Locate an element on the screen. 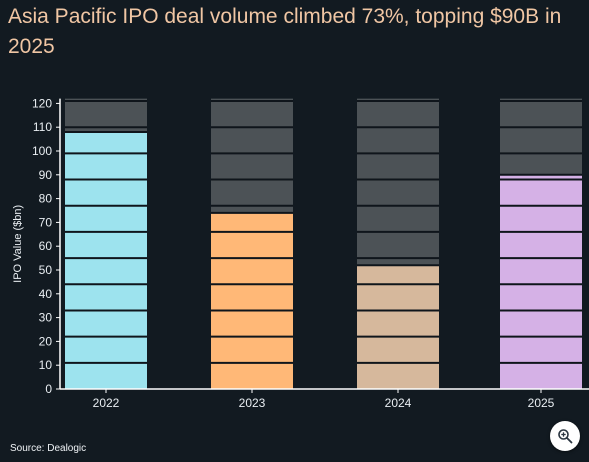 The image size is (589, 462). y-tick-label: 0 is located at coordinates (48, 389).